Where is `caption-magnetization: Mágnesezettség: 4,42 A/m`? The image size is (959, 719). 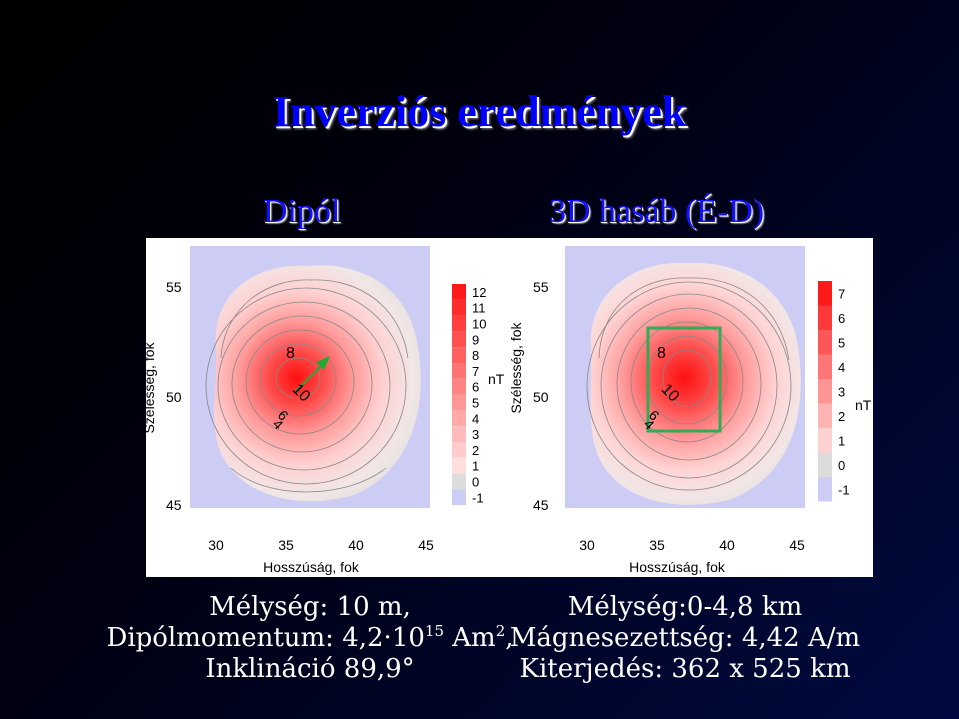
caption-magnetization: Mágnesezettség: 4,42 A/m is located at coordinates (685, 638).